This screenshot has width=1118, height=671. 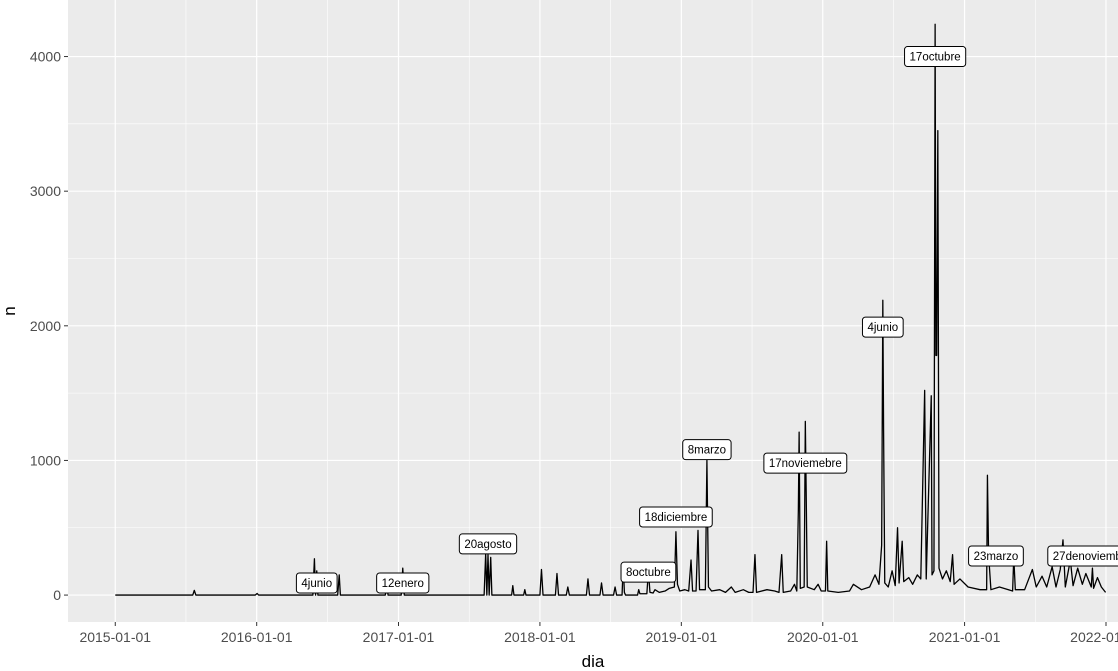 What do you see at coordinates (1085, 557) in the screenshot?
I see `annotation-text: 27denoviembre` at bounding box center [1085, 557].